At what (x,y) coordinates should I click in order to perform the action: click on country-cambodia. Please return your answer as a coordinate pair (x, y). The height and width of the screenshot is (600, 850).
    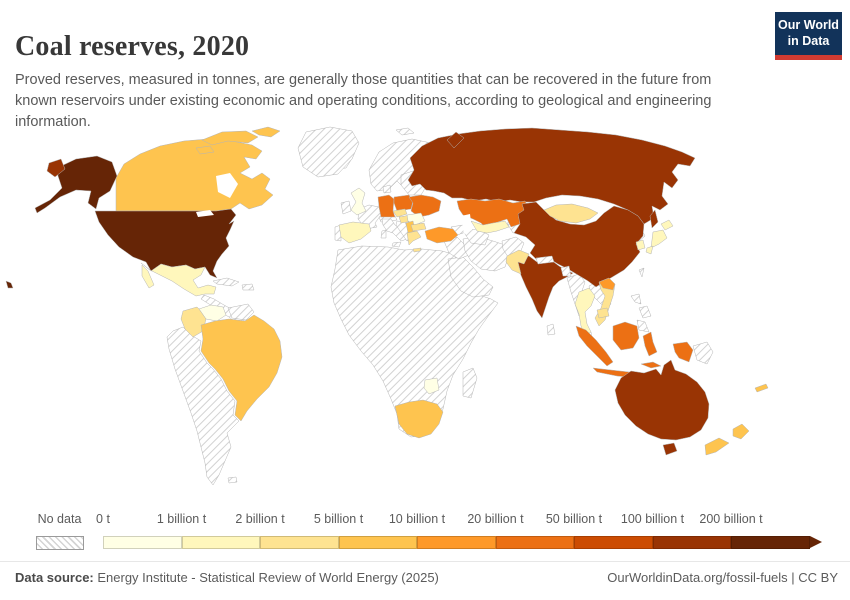
    Looking at the image, I should click on (603, 313).